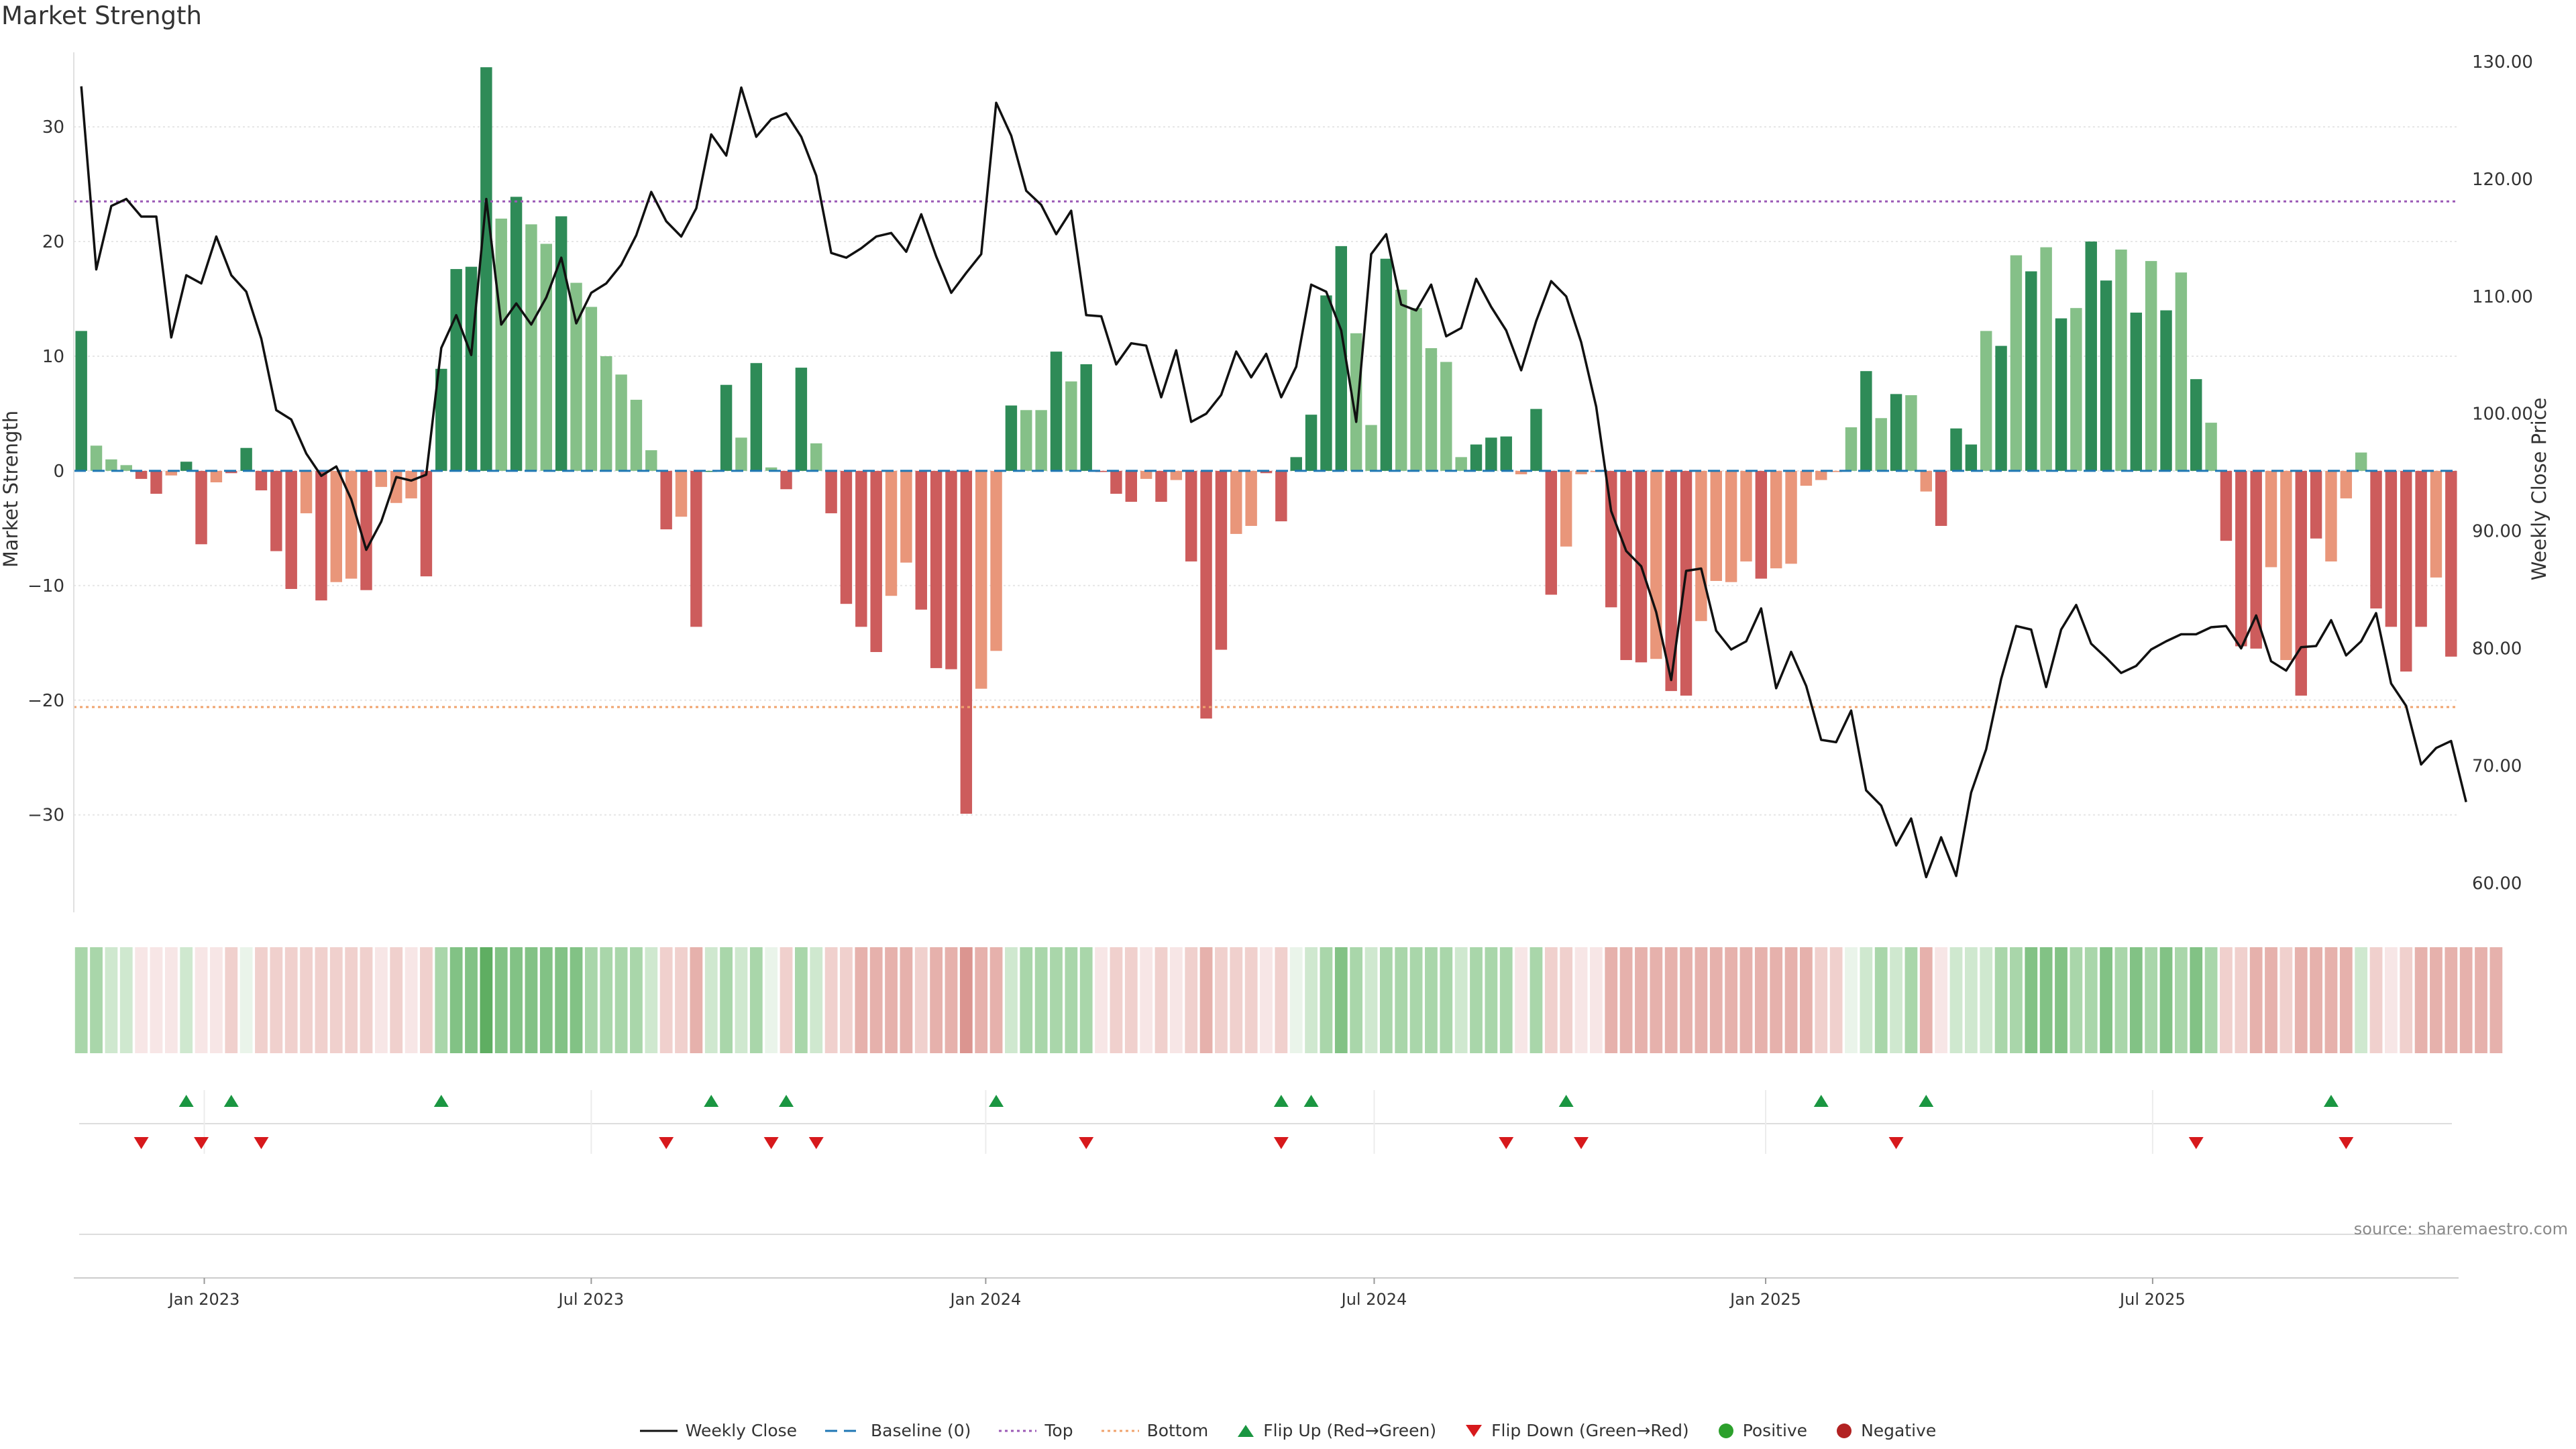 Image resolution: width=2576 pixels, height=1449 pixels. I want to click on page-title: Market Strength, so click(101, 15).